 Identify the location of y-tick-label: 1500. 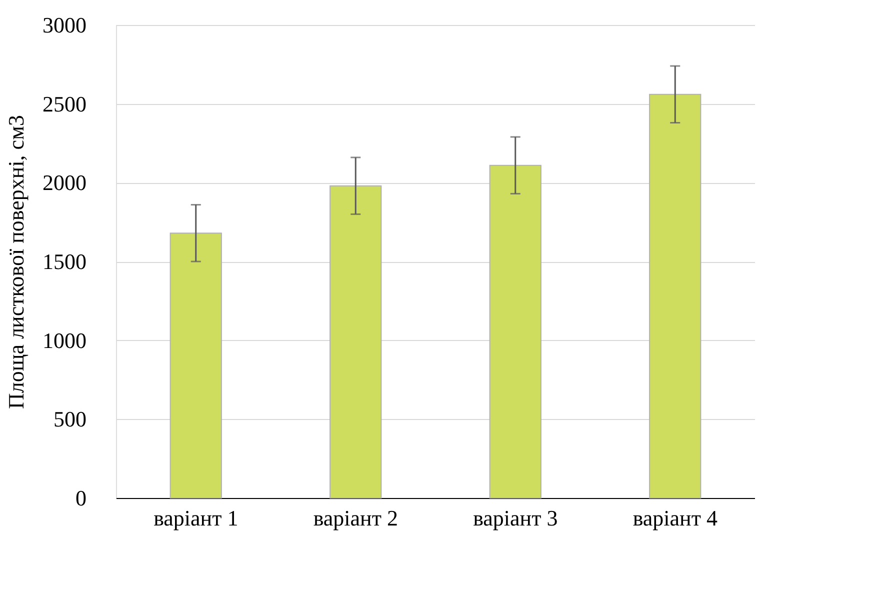
(64, 261).